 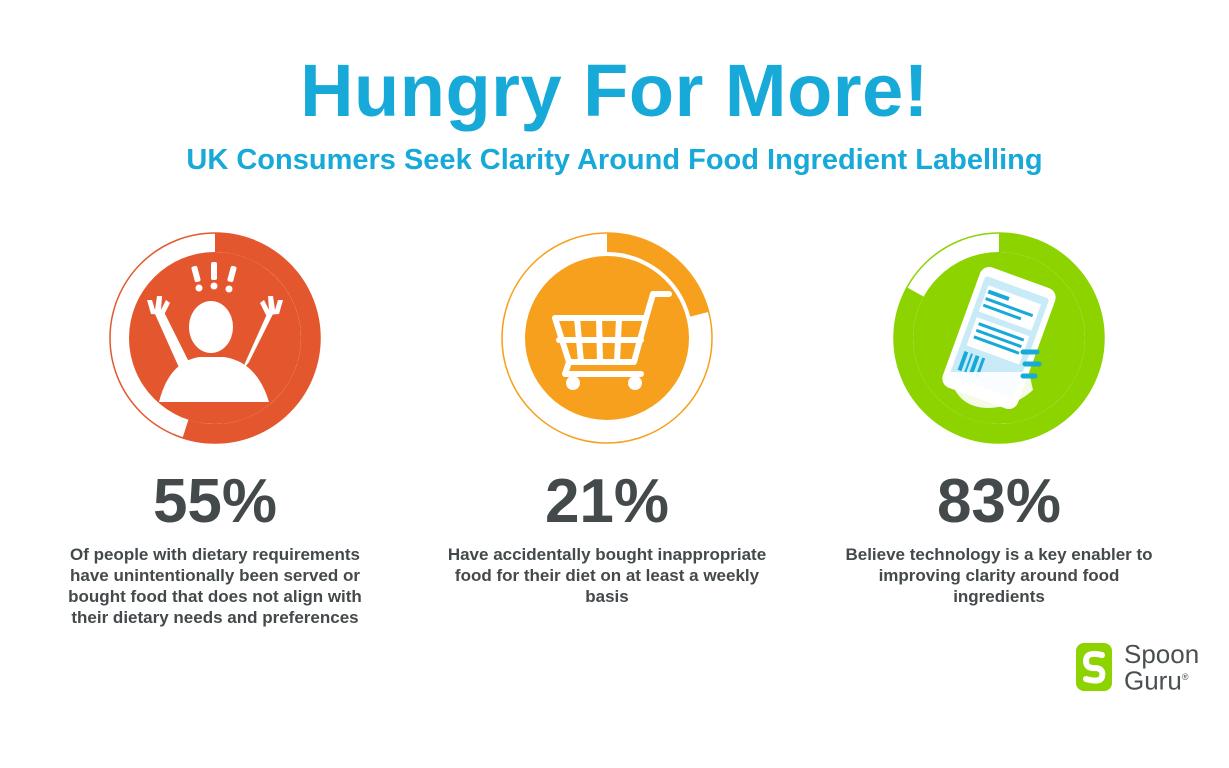 I want to click on registered-mark: ®, so click(x=1185, y=677).